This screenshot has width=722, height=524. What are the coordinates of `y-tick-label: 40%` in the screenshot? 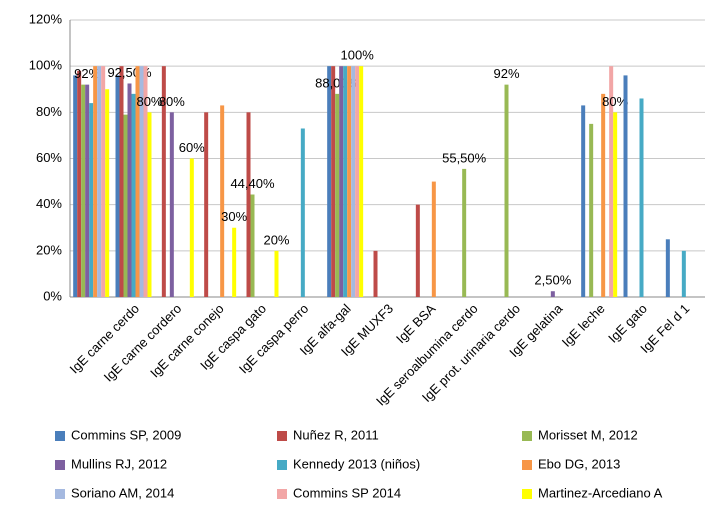 It's located at (49, 203).